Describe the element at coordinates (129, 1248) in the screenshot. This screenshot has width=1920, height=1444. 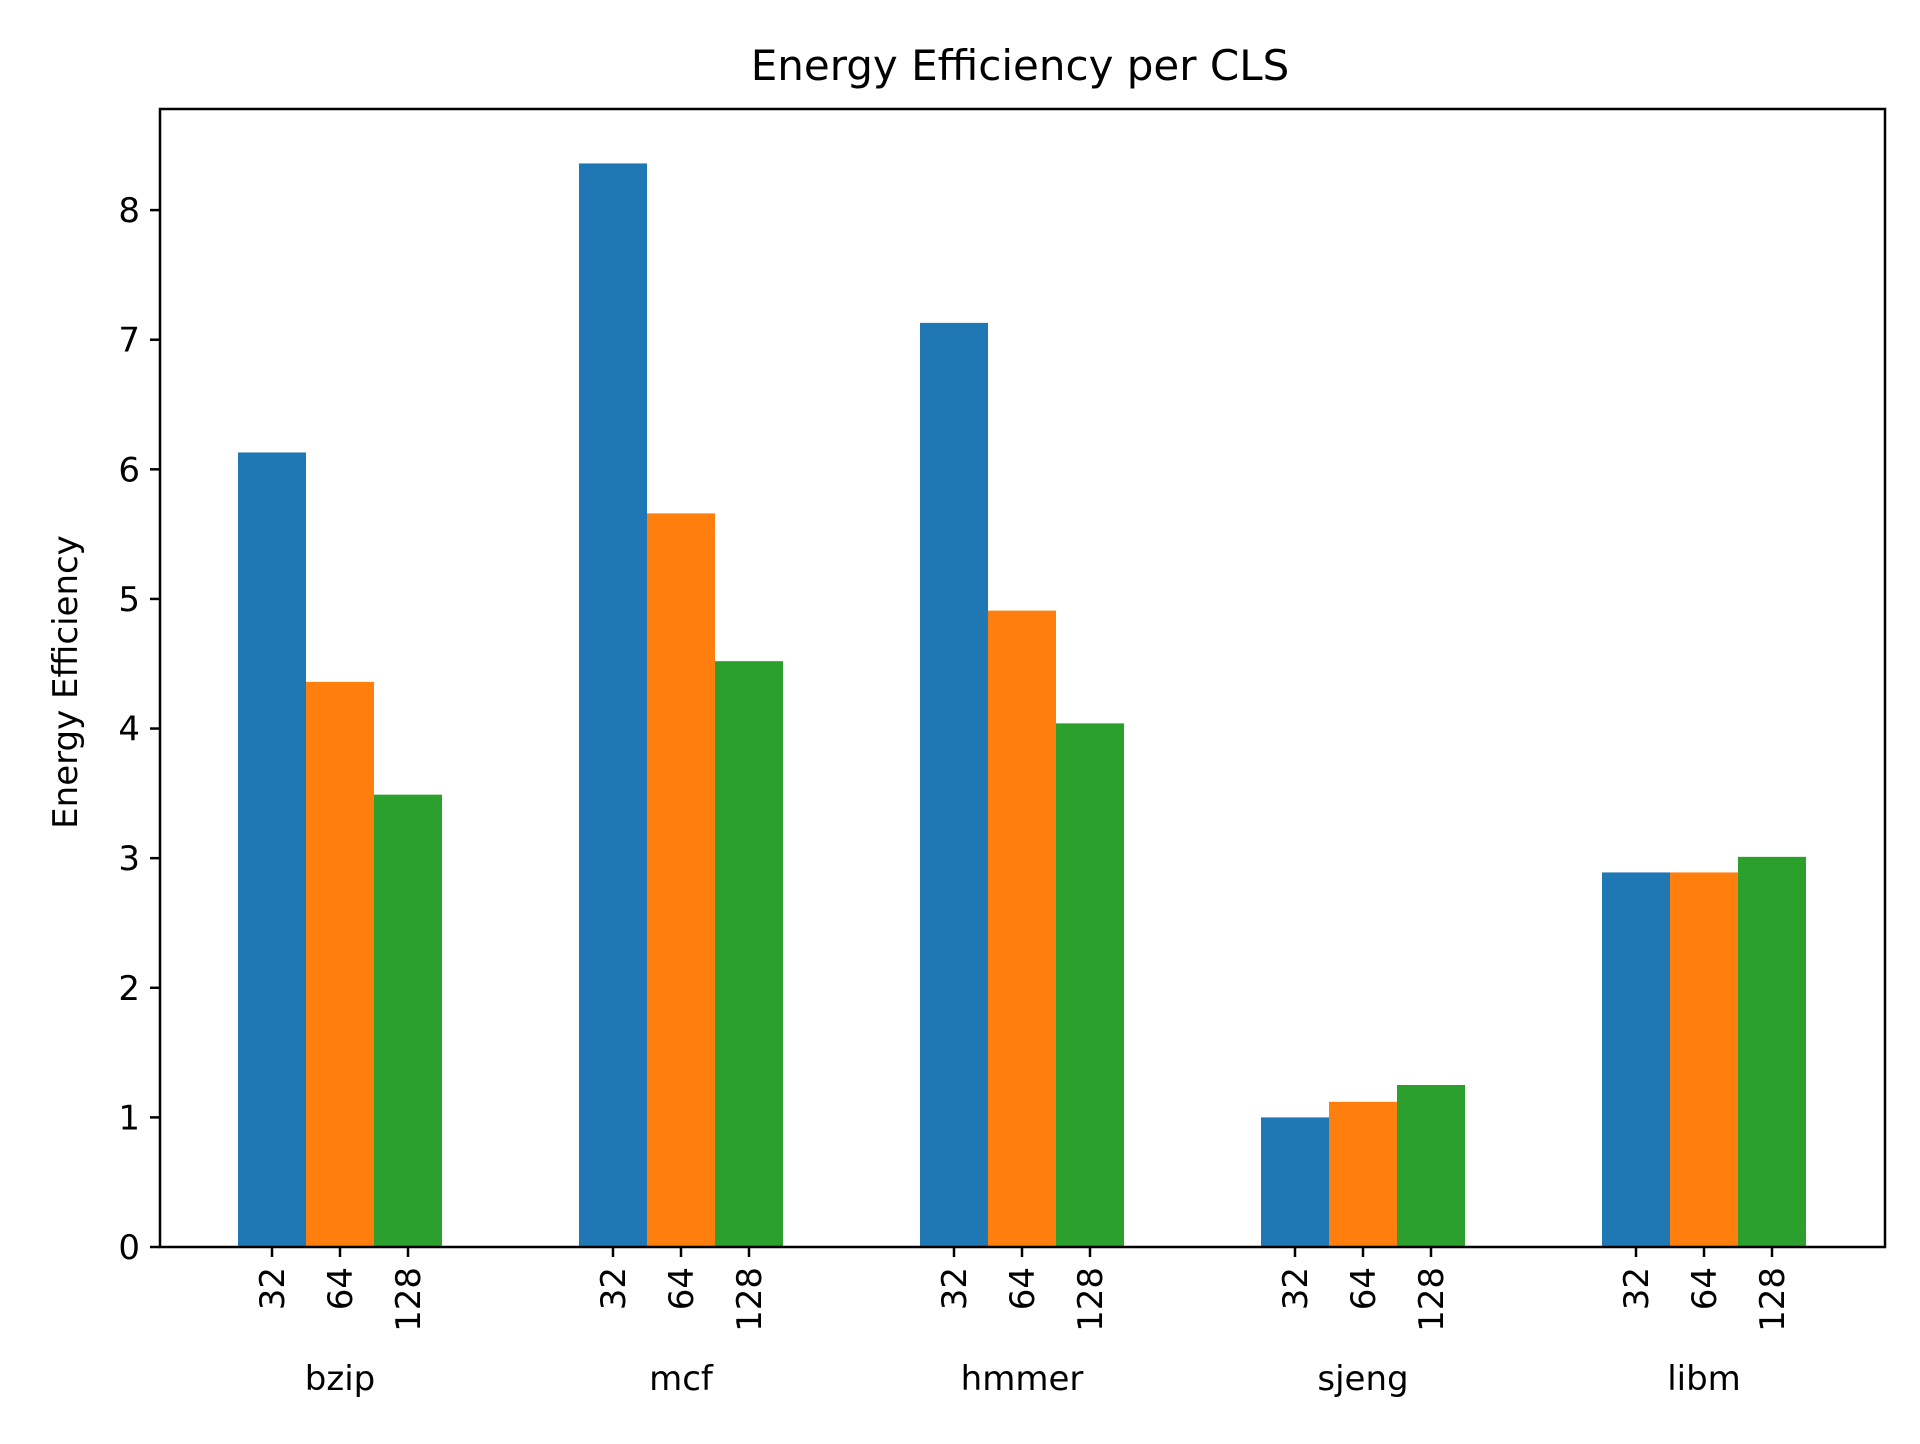
I see `y-tick-label: 0` at that location.